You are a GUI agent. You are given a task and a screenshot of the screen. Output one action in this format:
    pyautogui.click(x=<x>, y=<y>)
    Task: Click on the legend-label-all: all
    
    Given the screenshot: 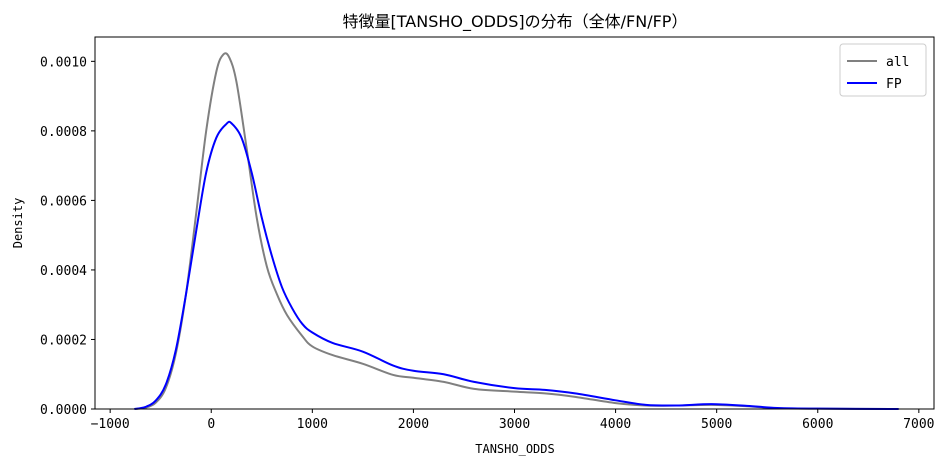 What is the action you would take?
    pyautogui.click(x=897, y=62)
    